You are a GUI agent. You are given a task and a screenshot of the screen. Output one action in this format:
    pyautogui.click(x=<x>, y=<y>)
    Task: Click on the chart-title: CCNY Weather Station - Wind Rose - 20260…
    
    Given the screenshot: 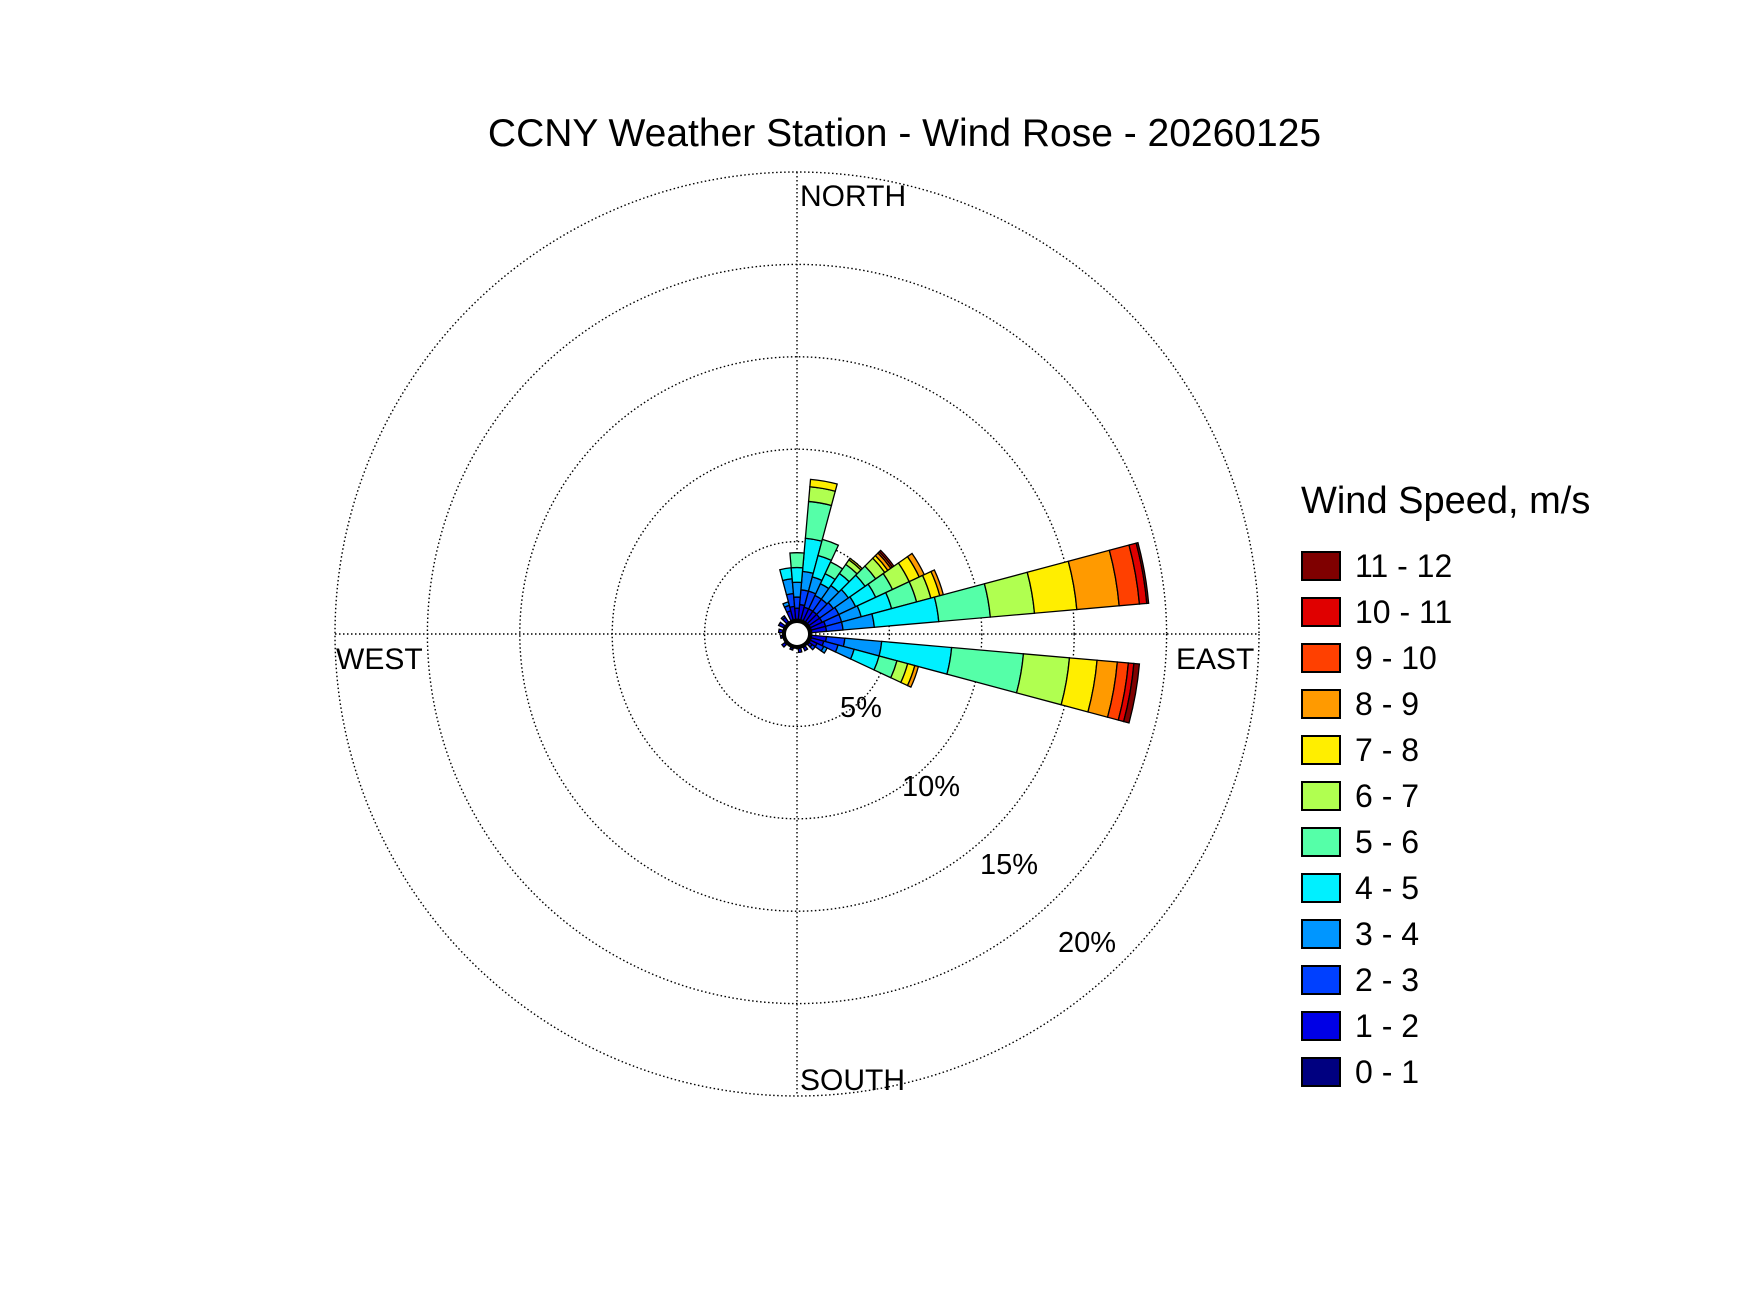 What is the action you would take?
    pyautogui.click(x=904, y=133)
    